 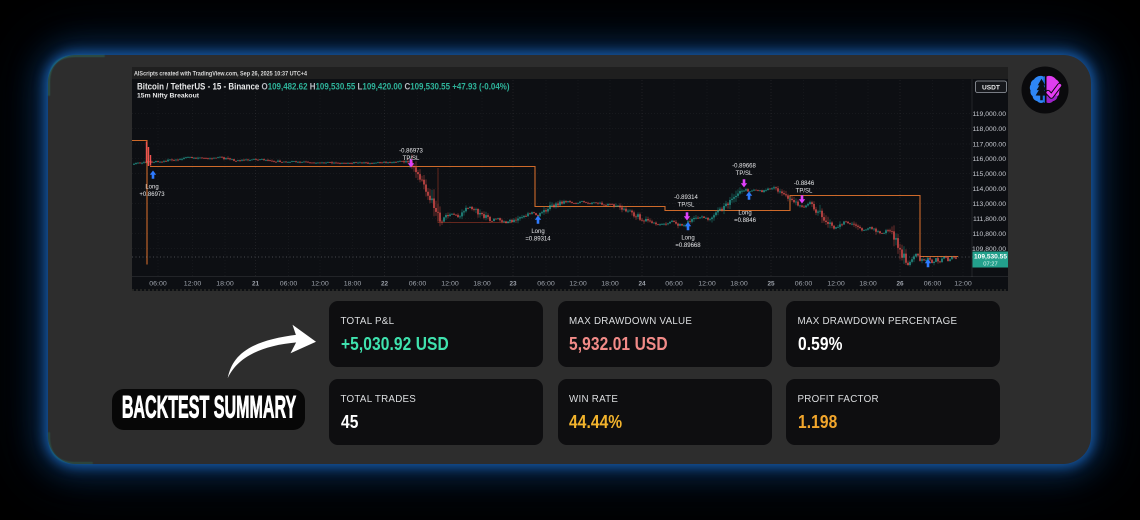 I want to click on svg-text: 114,000.00, so click(x=989, y=189).